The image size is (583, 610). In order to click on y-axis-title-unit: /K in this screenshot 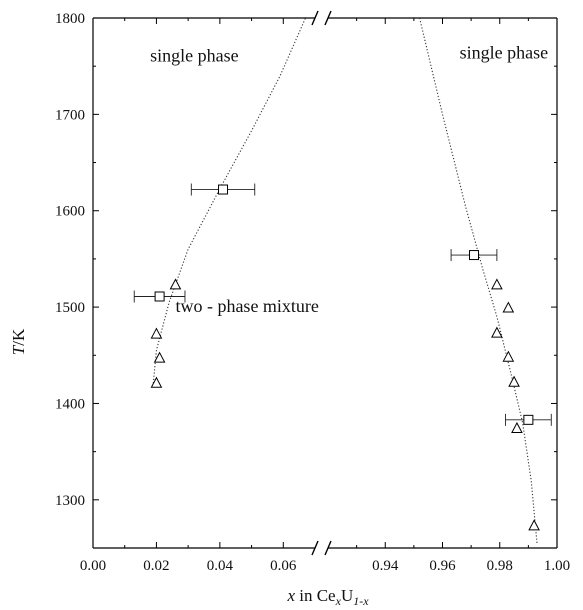, I will do `click(18, 337)`.